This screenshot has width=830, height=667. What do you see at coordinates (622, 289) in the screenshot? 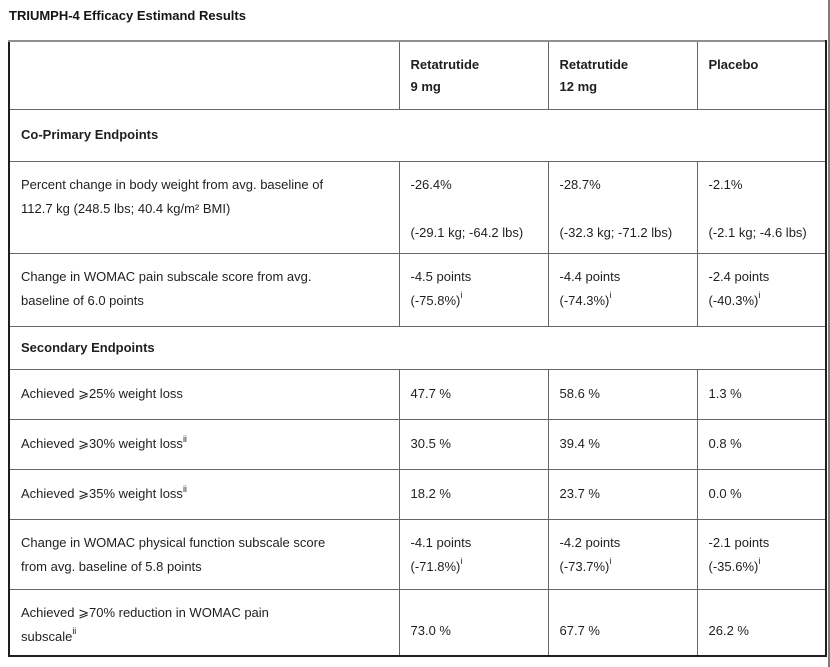
I see `cell-womac-pain-ret12: -4.4 points (-74.3%)i` at bounding box center [622, 289].